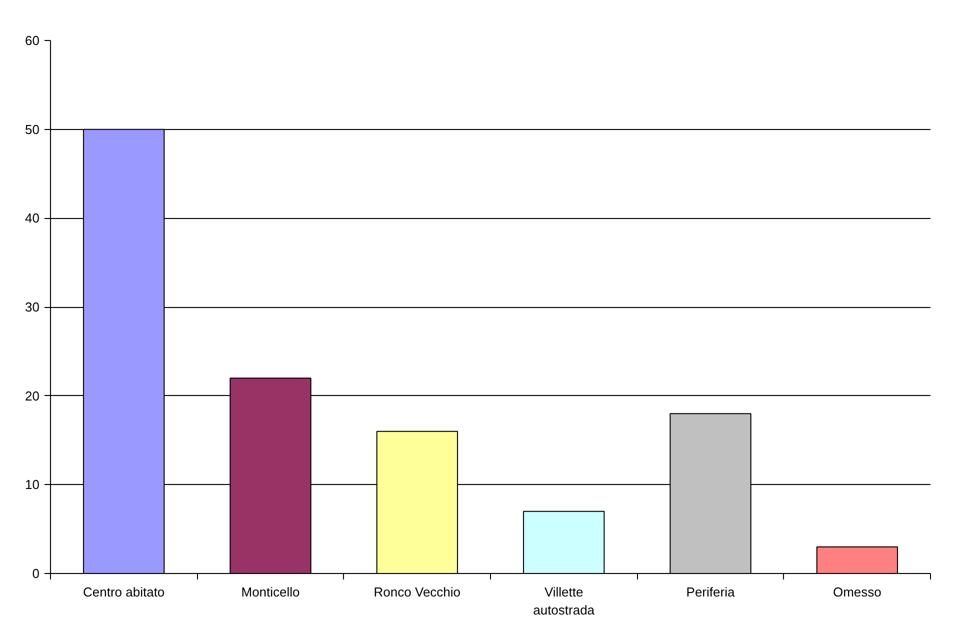 This screenshot has width=962, height=632. Describe the element at coordinates (32, 307) in the screenshot. I see `y-tick-label: 30` at that location.